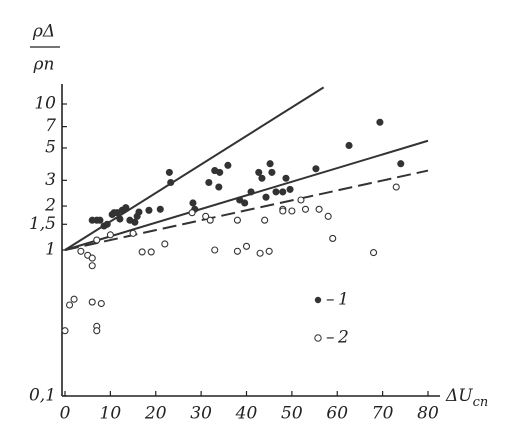  Describe the element at coordinates (42, 224) in the screenshot. I see `y-tick-label: 1,5` at that location.